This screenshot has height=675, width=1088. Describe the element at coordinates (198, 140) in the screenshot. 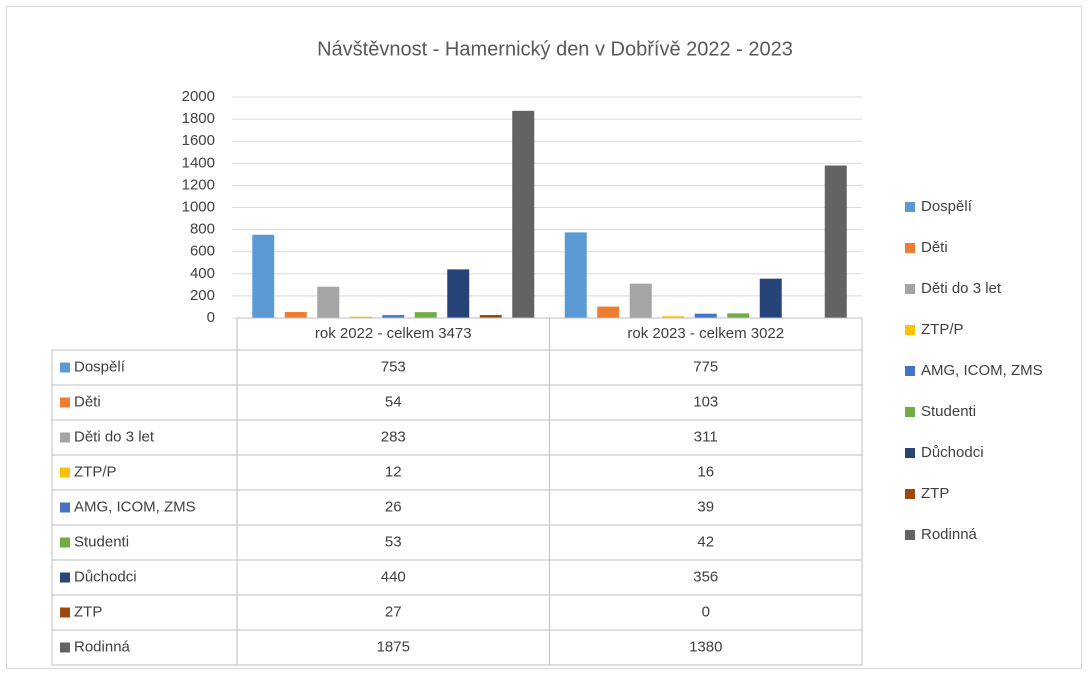

I see `y-tick-label: 1600` at that location.